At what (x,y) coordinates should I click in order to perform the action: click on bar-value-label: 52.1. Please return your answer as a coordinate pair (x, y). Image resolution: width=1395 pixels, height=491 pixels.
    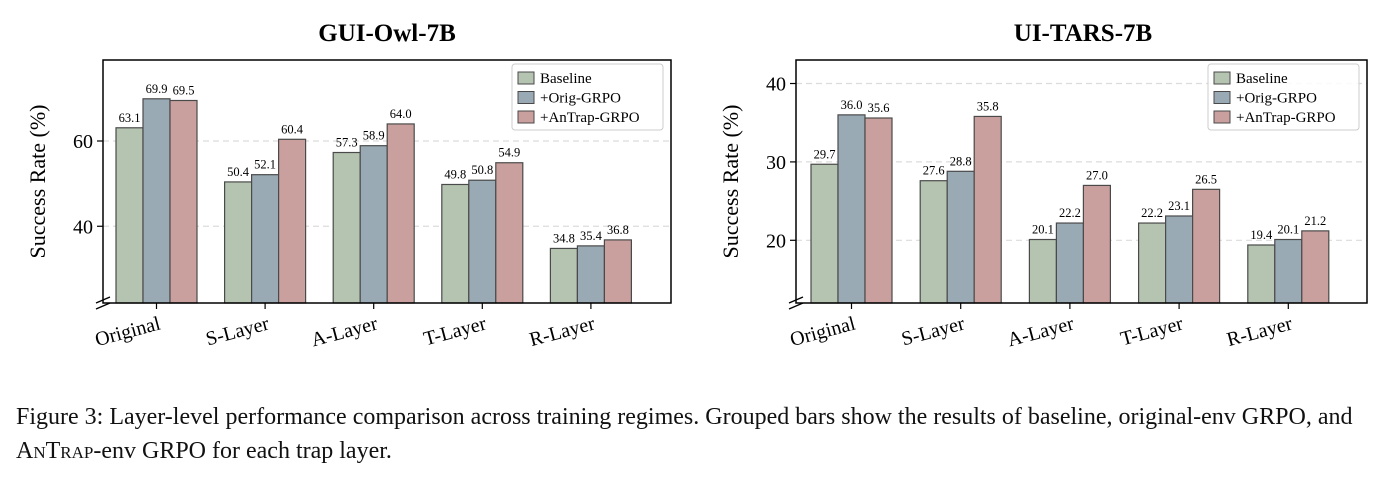
    Looking at the image, I should click on (265, 165).